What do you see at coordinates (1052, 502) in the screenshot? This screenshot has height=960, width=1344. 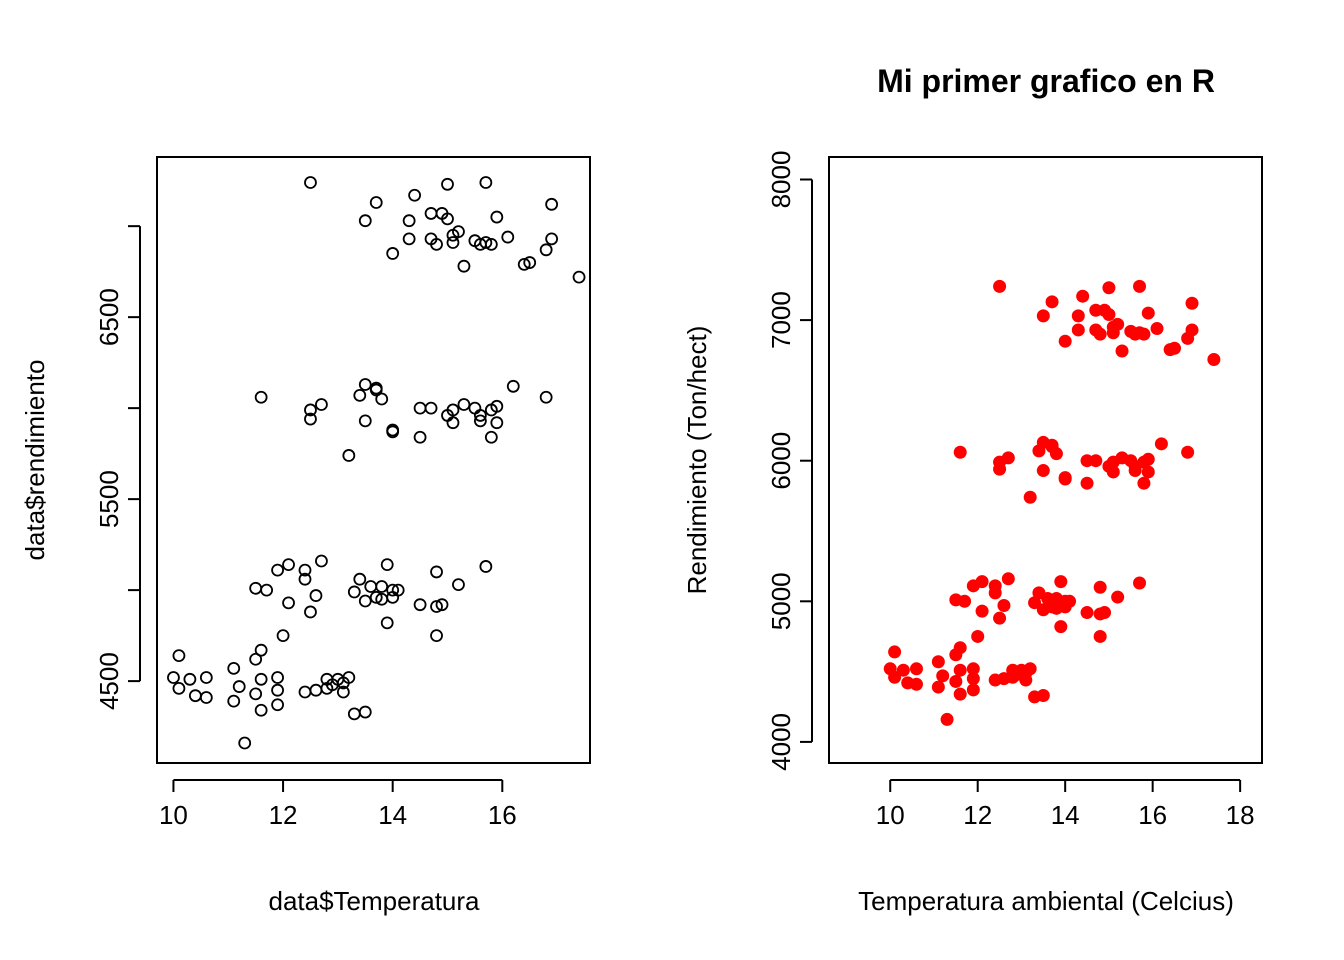 I see `data-points` at bounding box center [1052, 502].